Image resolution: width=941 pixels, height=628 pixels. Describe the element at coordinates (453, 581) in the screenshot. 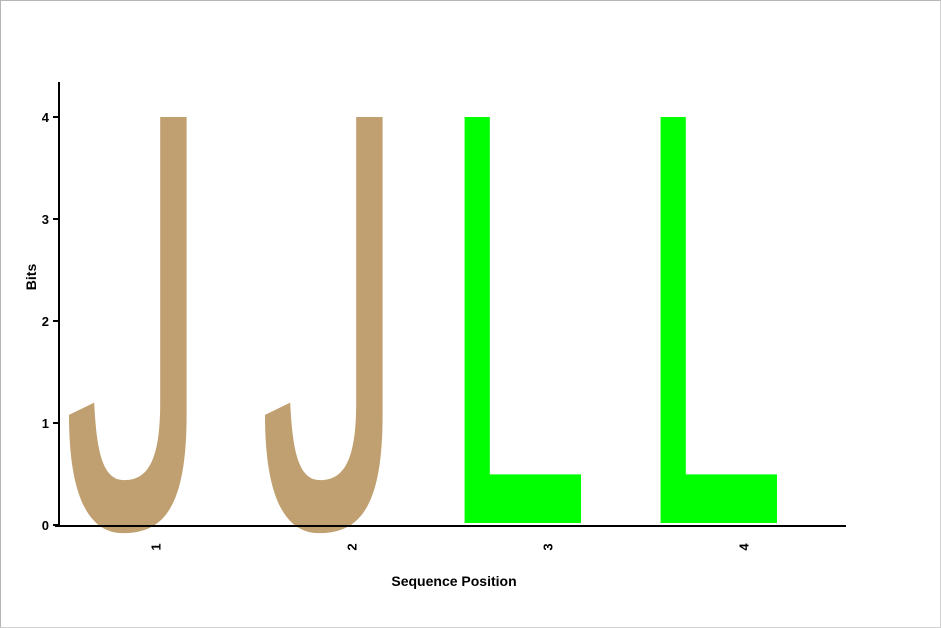

I see `x-axis-title: Sequence Position` at that location.